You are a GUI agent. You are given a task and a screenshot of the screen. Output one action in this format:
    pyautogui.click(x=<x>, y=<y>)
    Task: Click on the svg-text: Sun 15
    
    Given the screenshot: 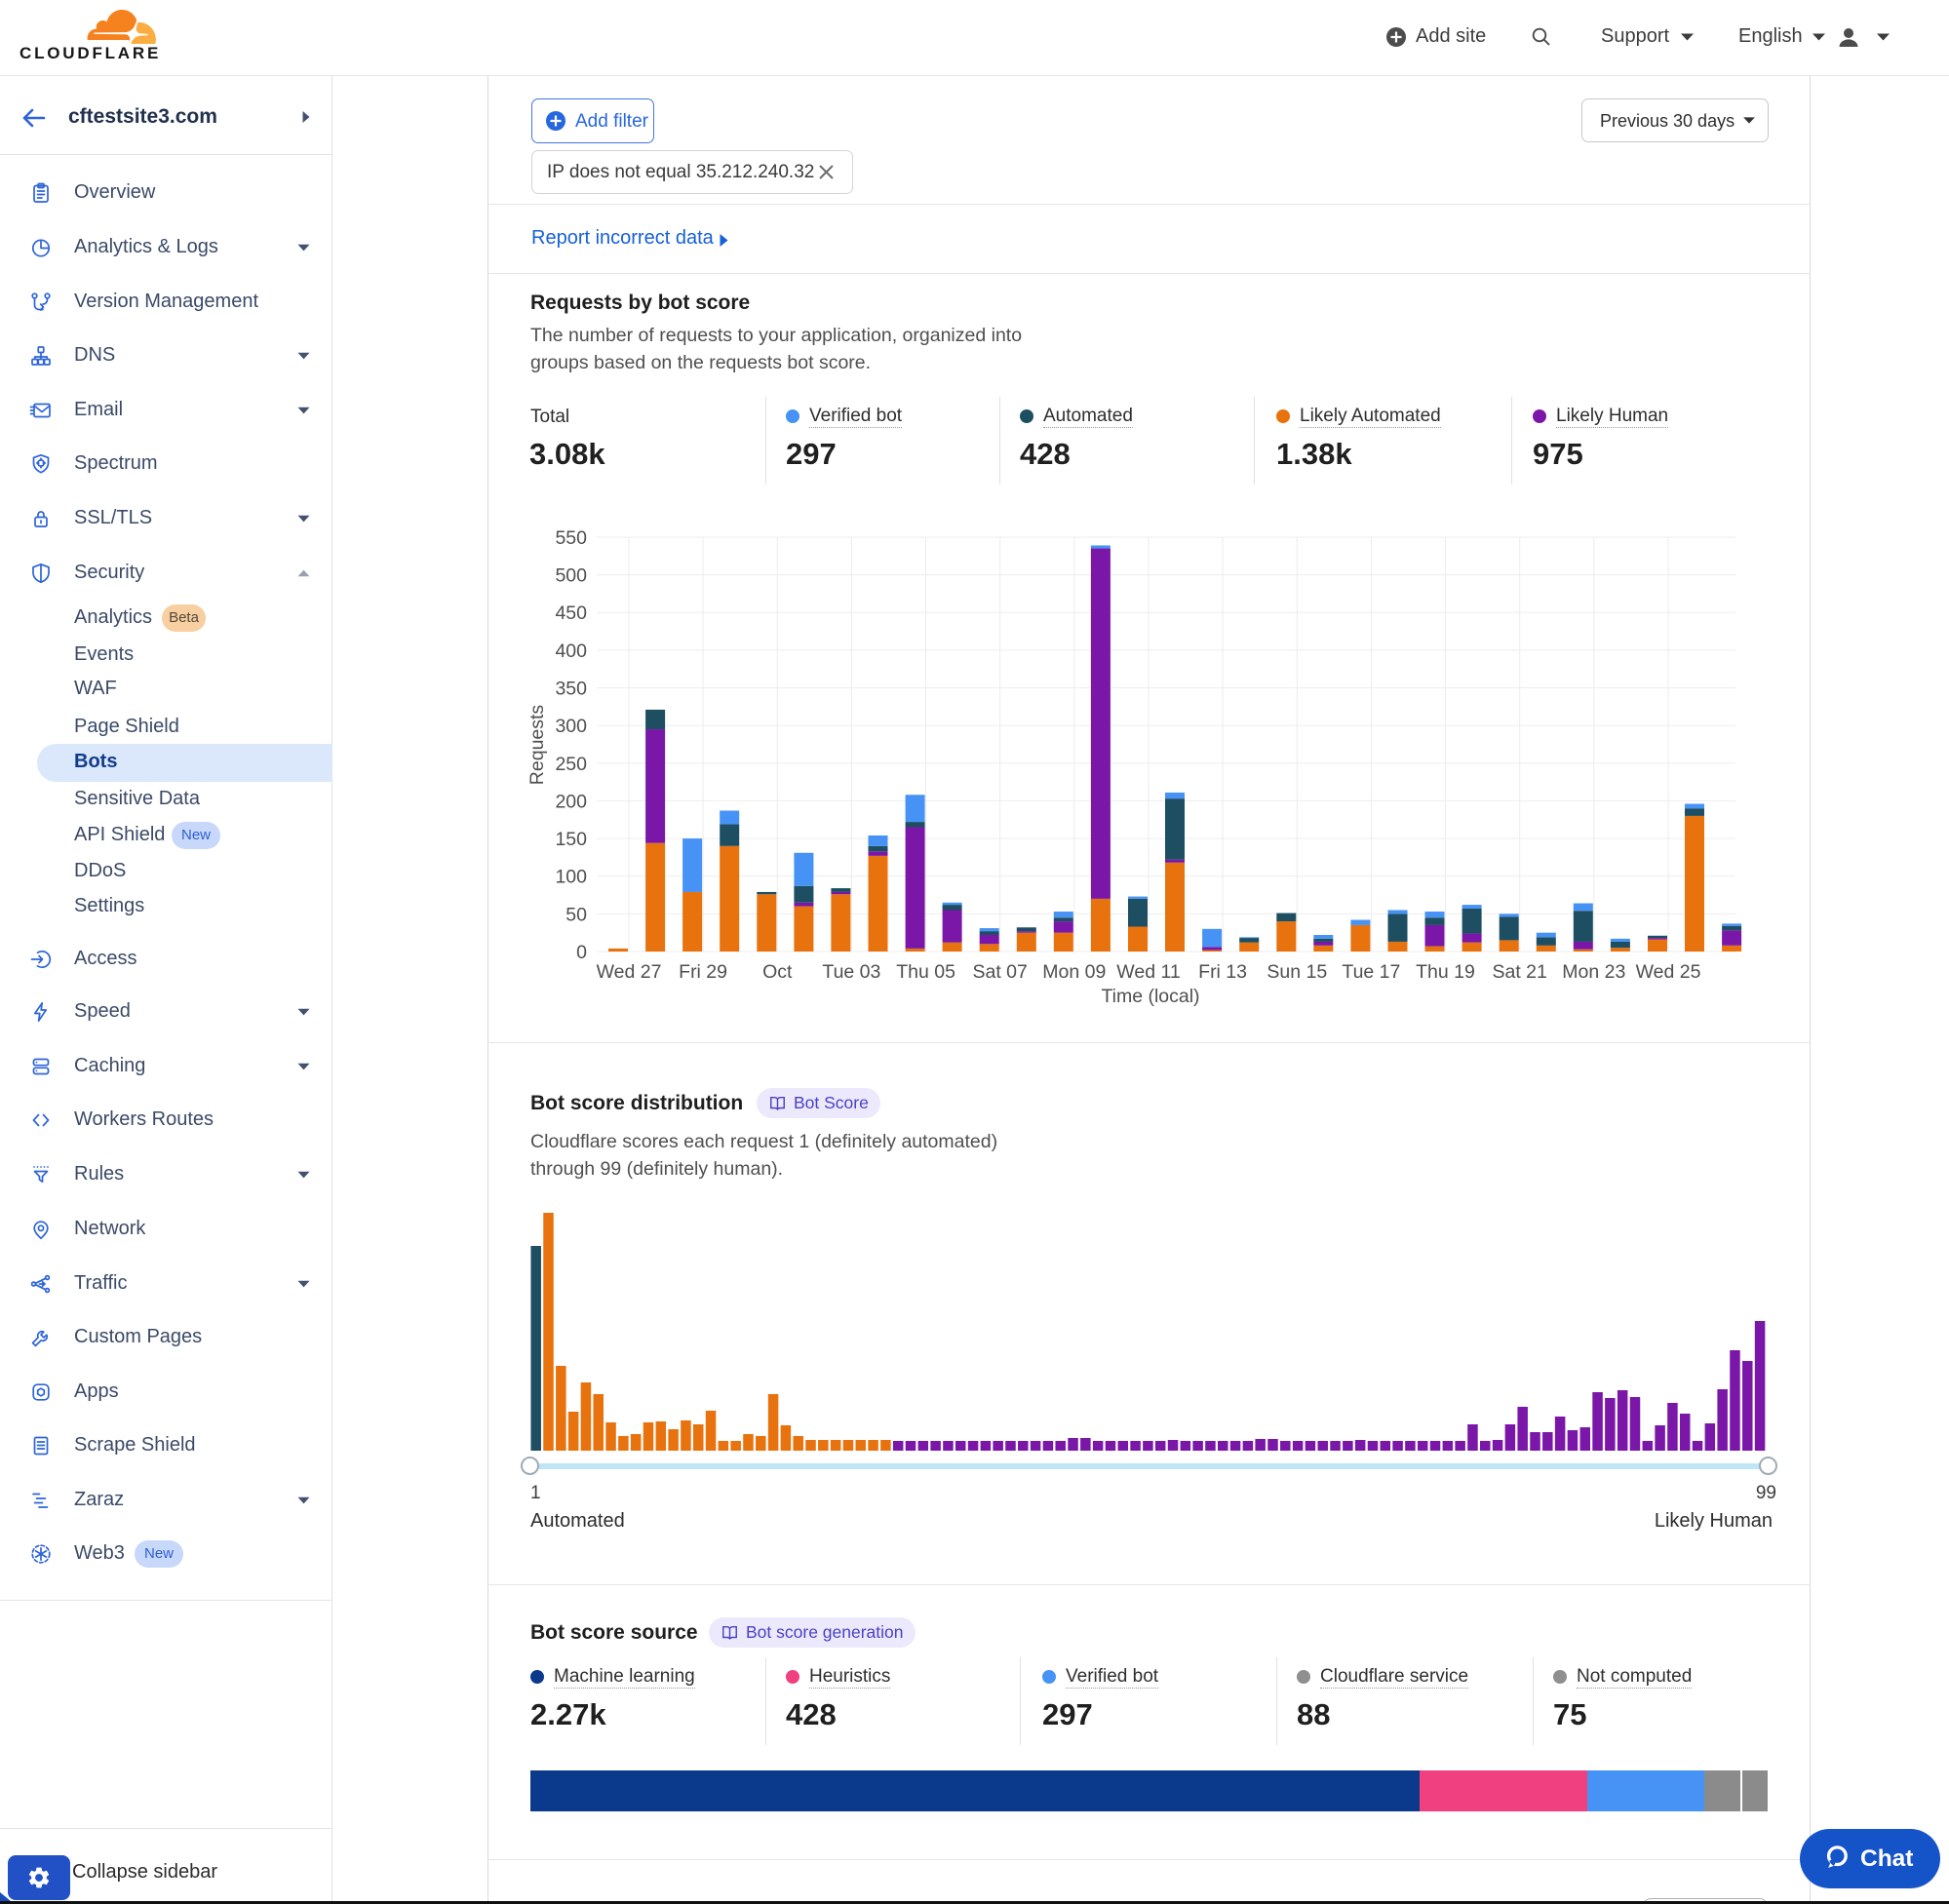 What is the action you would take?
    pyautogui.click(x=1297, y=972)
    